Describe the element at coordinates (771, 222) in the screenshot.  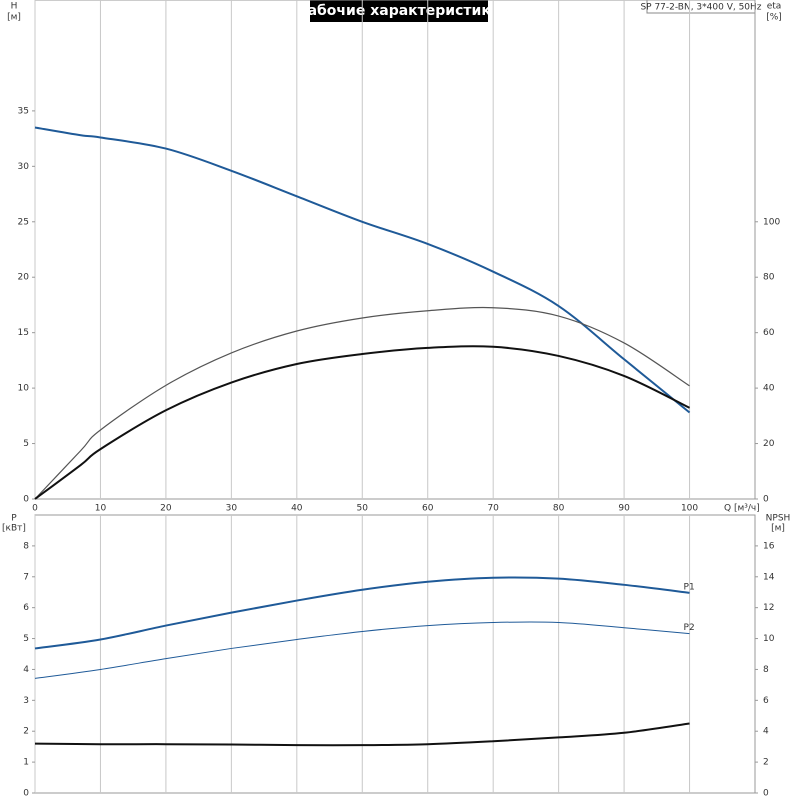
I see `y2-tick-label: 100` at that location.